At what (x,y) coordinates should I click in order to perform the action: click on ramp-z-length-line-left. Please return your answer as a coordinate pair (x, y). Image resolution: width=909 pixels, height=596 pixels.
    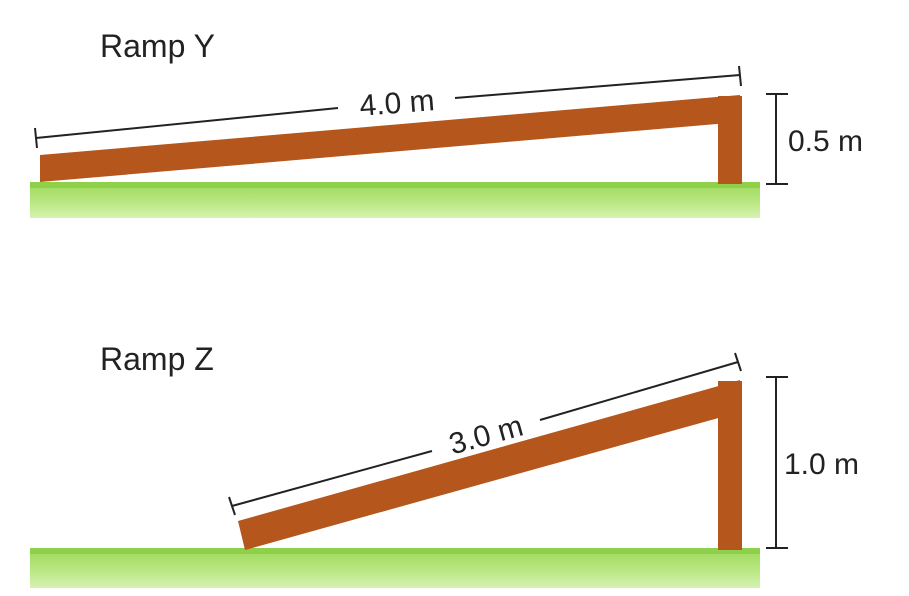
    Looking at the image, I should click on (332, 478).